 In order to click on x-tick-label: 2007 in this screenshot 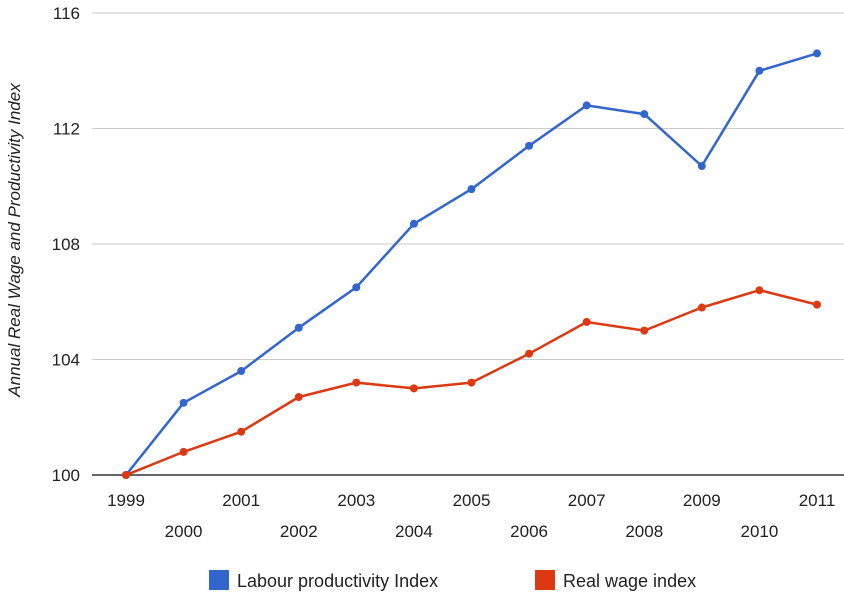, I will do `click(587, 500)`.